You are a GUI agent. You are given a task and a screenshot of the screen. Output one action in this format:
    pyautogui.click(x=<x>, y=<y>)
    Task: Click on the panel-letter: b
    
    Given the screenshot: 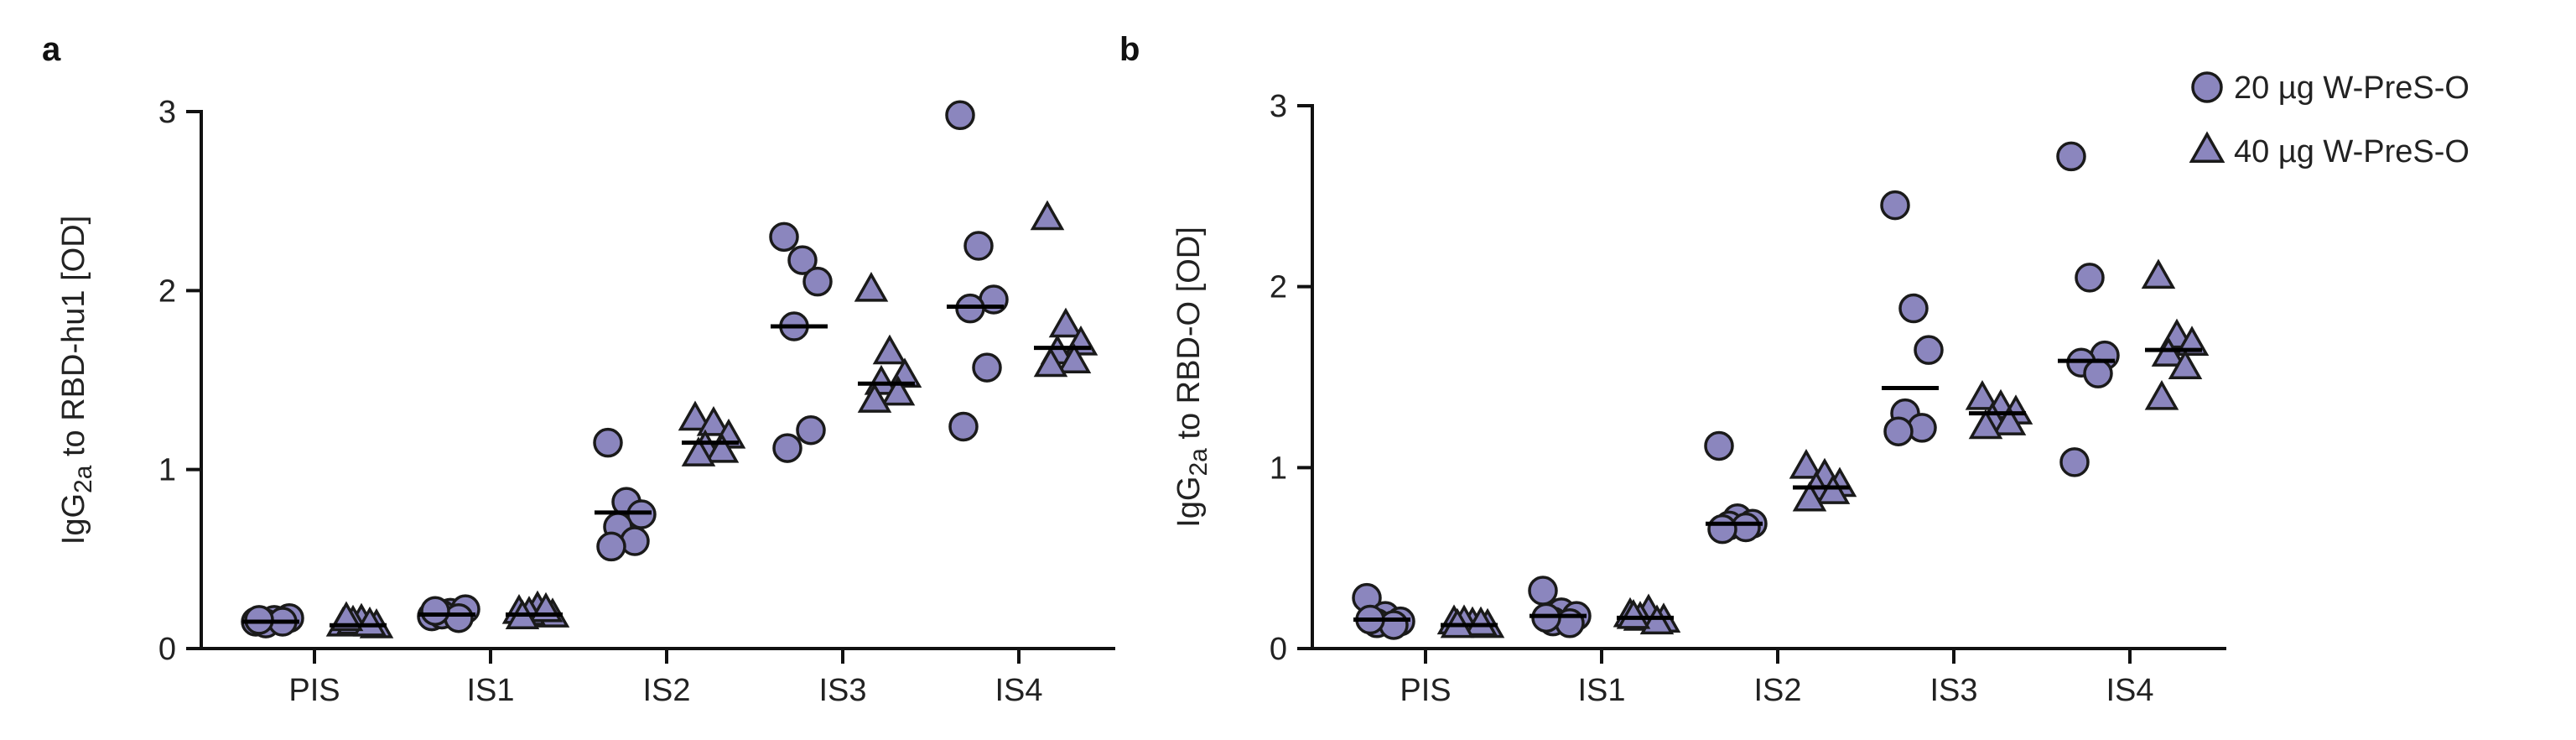 What is the action you would take?
    pyautogui.click(x=1129, y=49)
    